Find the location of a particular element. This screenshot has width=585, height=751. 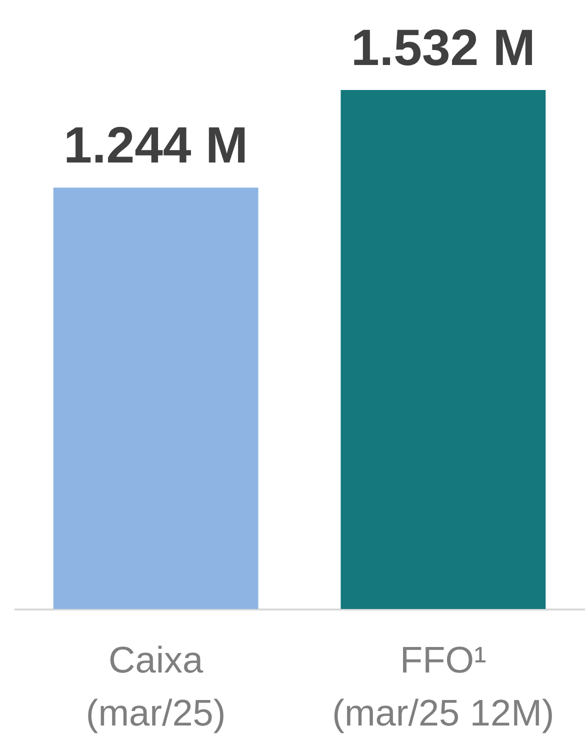

x-tick-label: FFO¹ (mar/25 12M) is located at coordinates (443, 687).